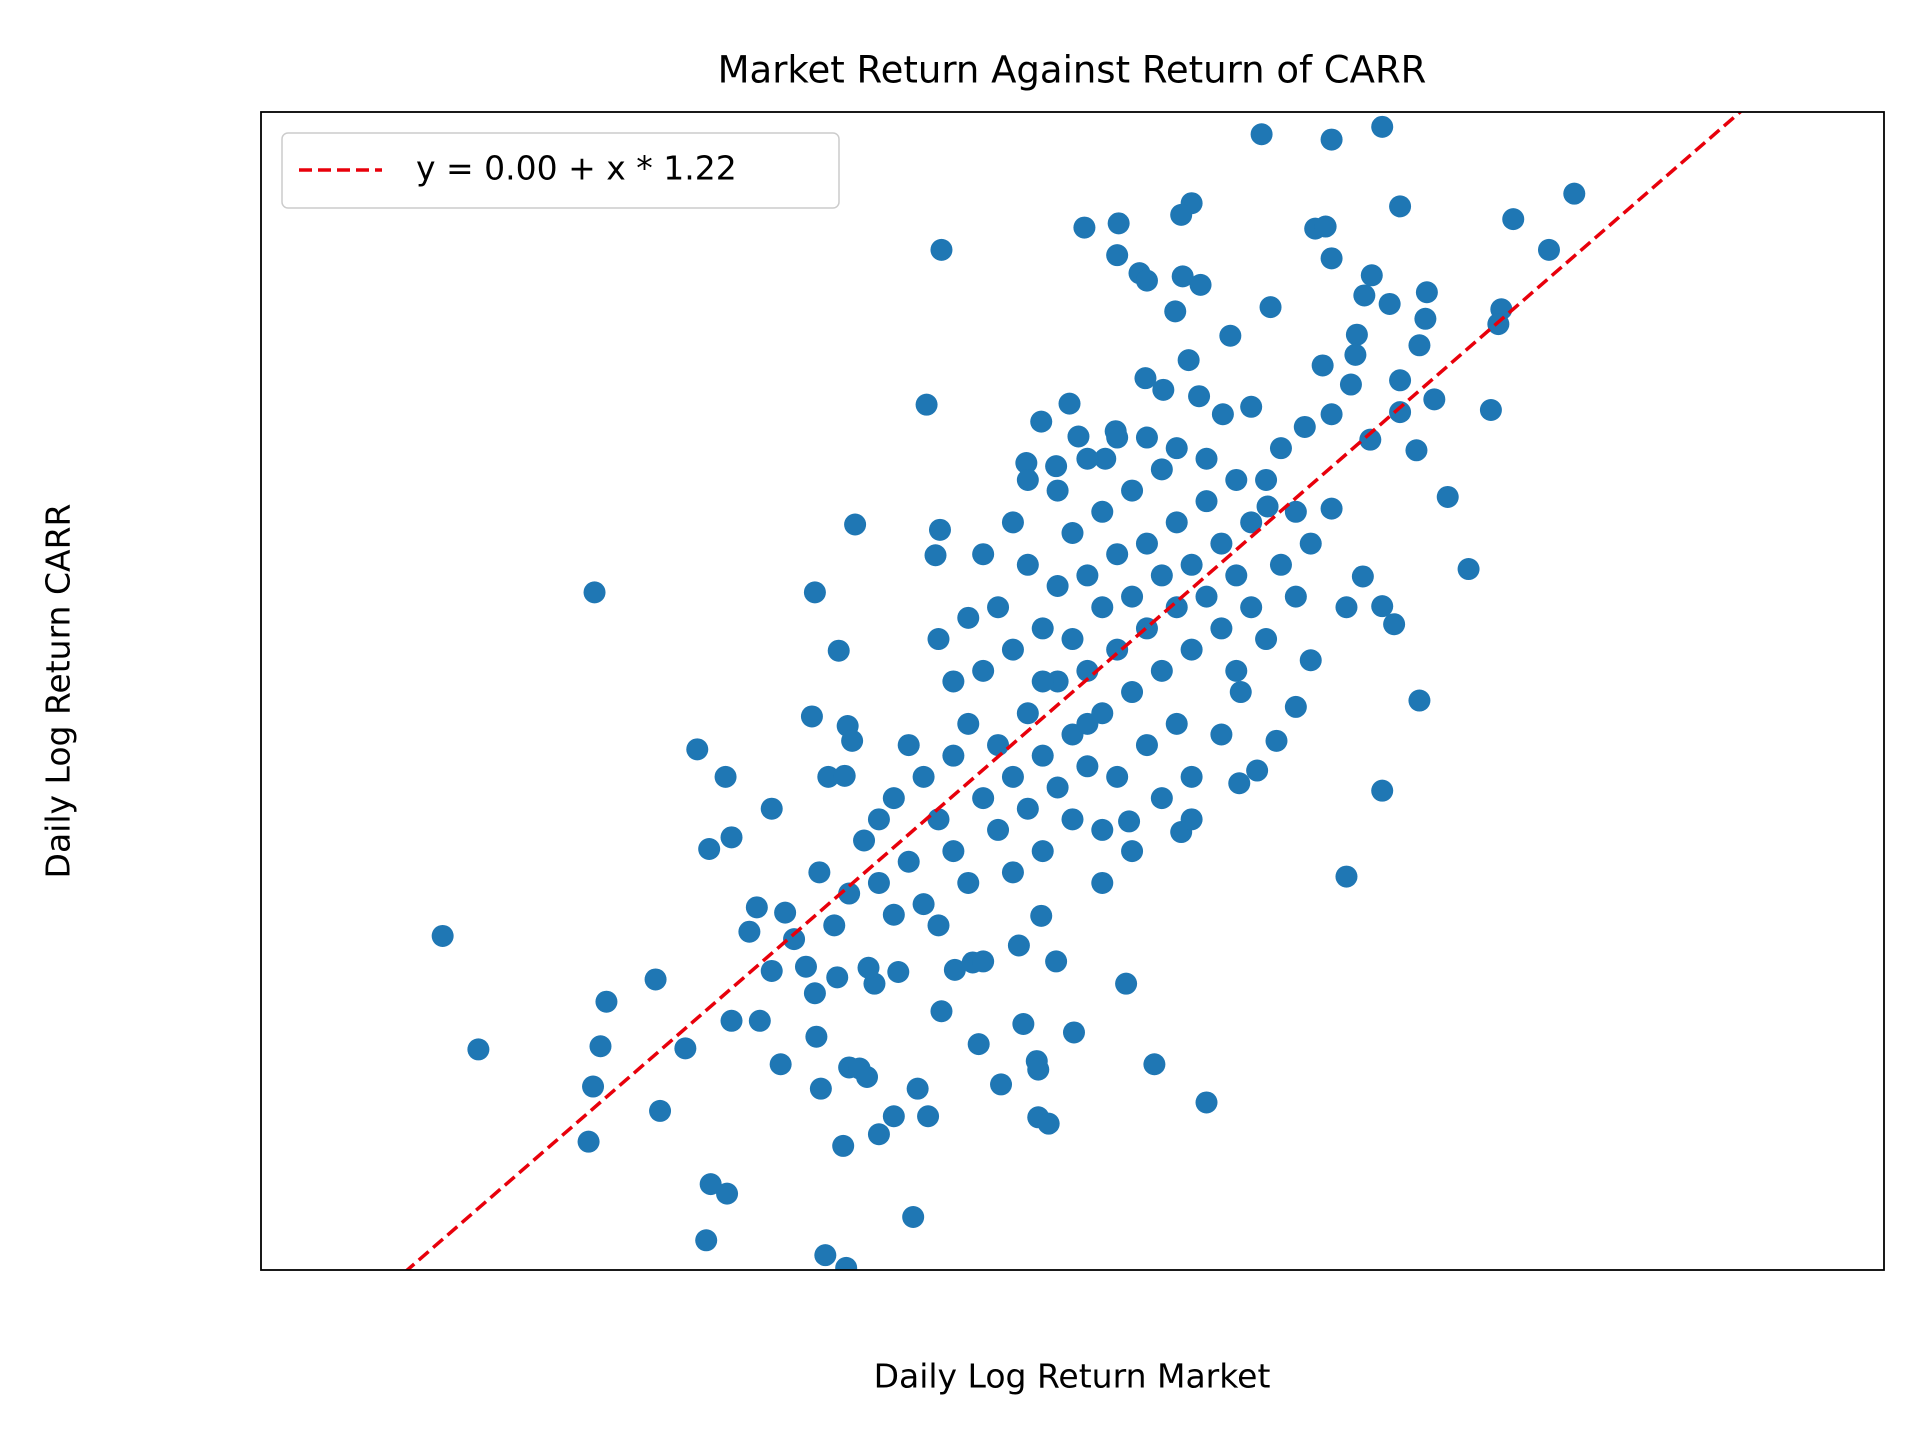 The height and width of the screenshot is (1440, 1920). Describe the element at coordinates (1072, 1376) in the screenshot. I see `x-axis-label: Daily Log Return Market` at that location.